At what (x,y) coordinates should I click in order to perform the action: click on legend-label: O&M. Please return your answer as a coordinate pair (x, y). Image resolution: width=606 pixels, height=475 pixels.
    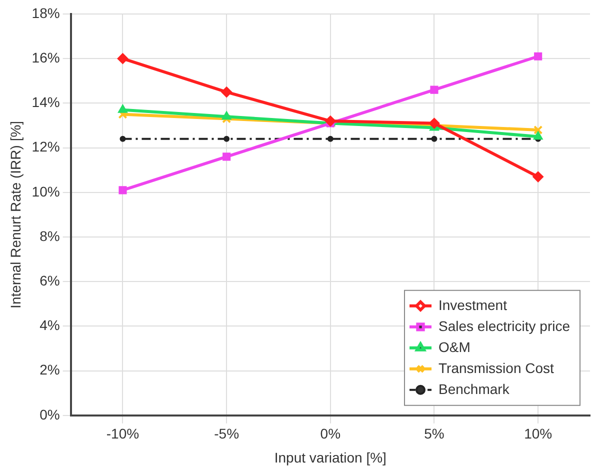
    Looking at the image, I should click on (454, 346).